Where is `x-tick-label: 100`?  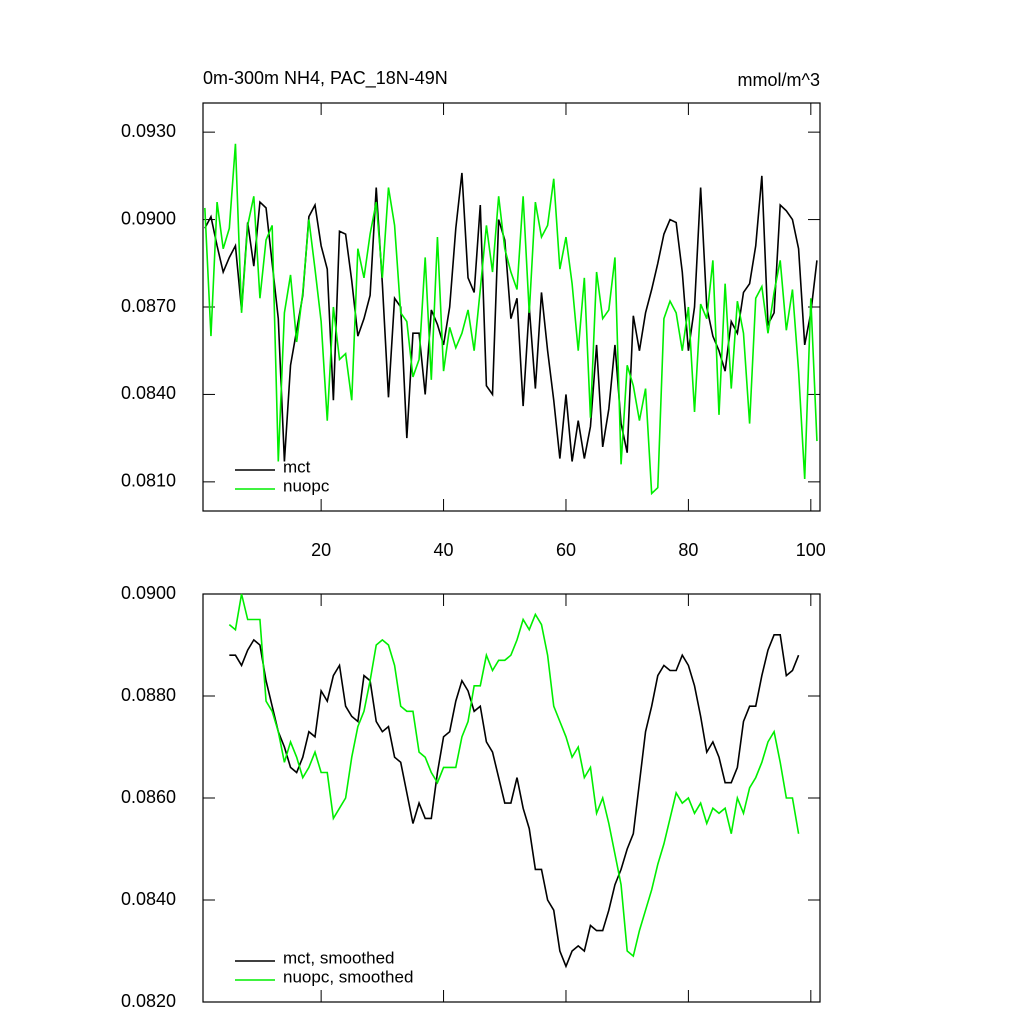
x-tick-label: 100 is located at coordinates (811, 550).